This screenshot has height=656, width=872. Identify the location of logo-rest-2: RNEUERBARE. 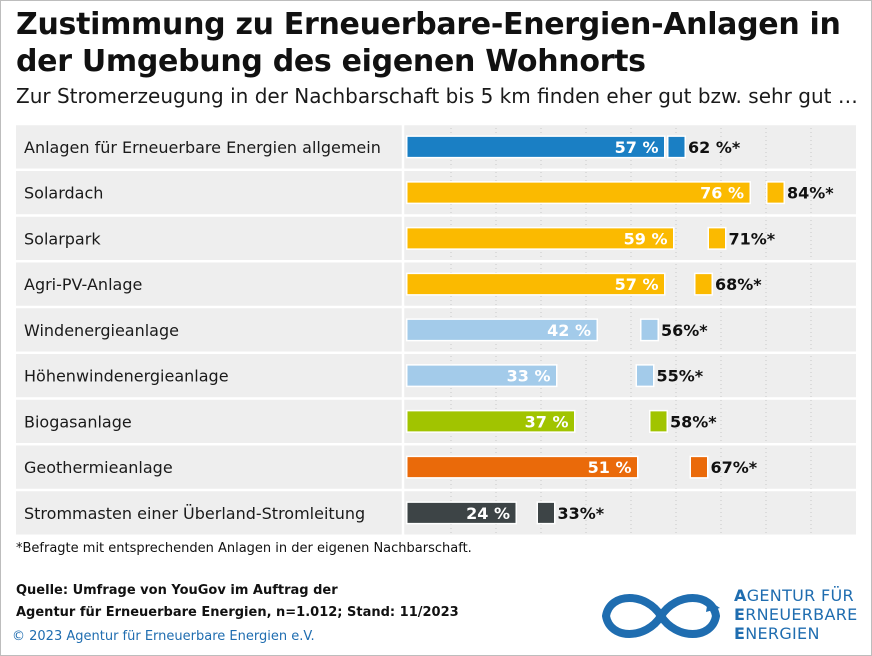
(801, 614).